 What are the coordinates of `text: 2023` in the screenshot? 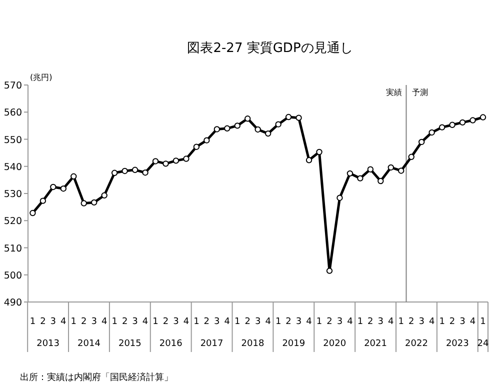 It's located at (457, 344).